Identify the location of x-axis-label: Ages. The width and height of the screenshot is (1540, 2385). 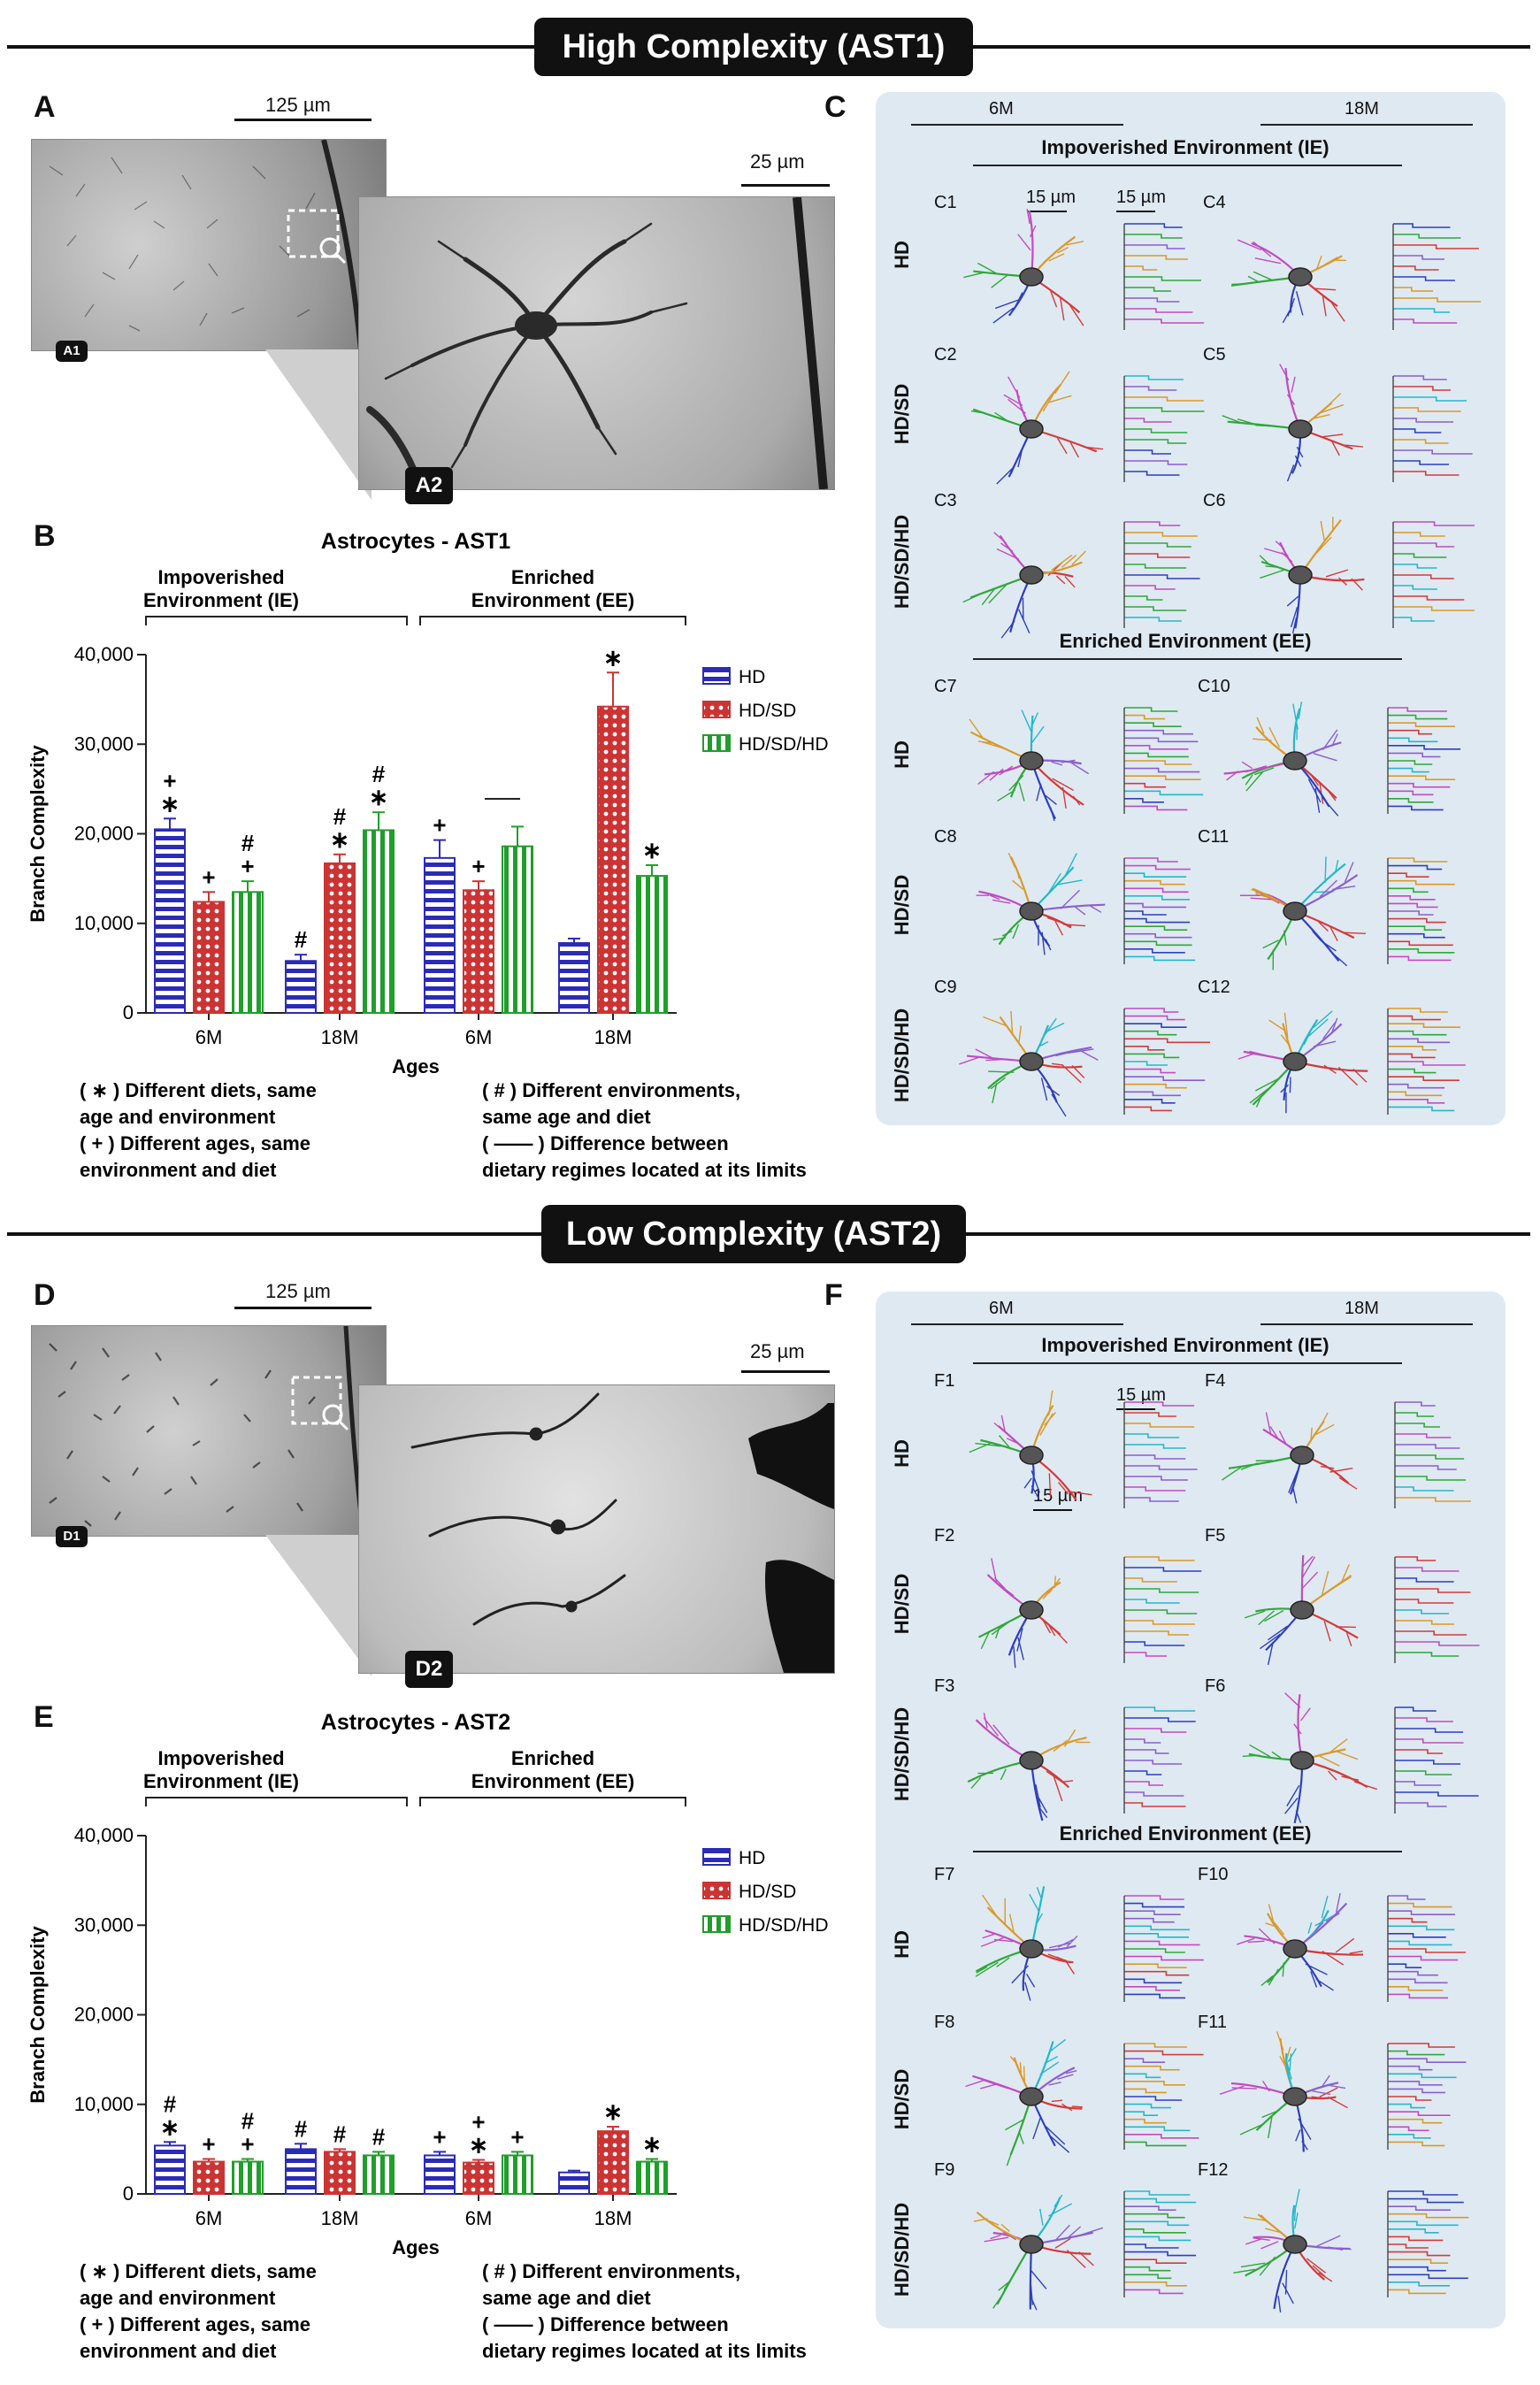
(416, 1066).